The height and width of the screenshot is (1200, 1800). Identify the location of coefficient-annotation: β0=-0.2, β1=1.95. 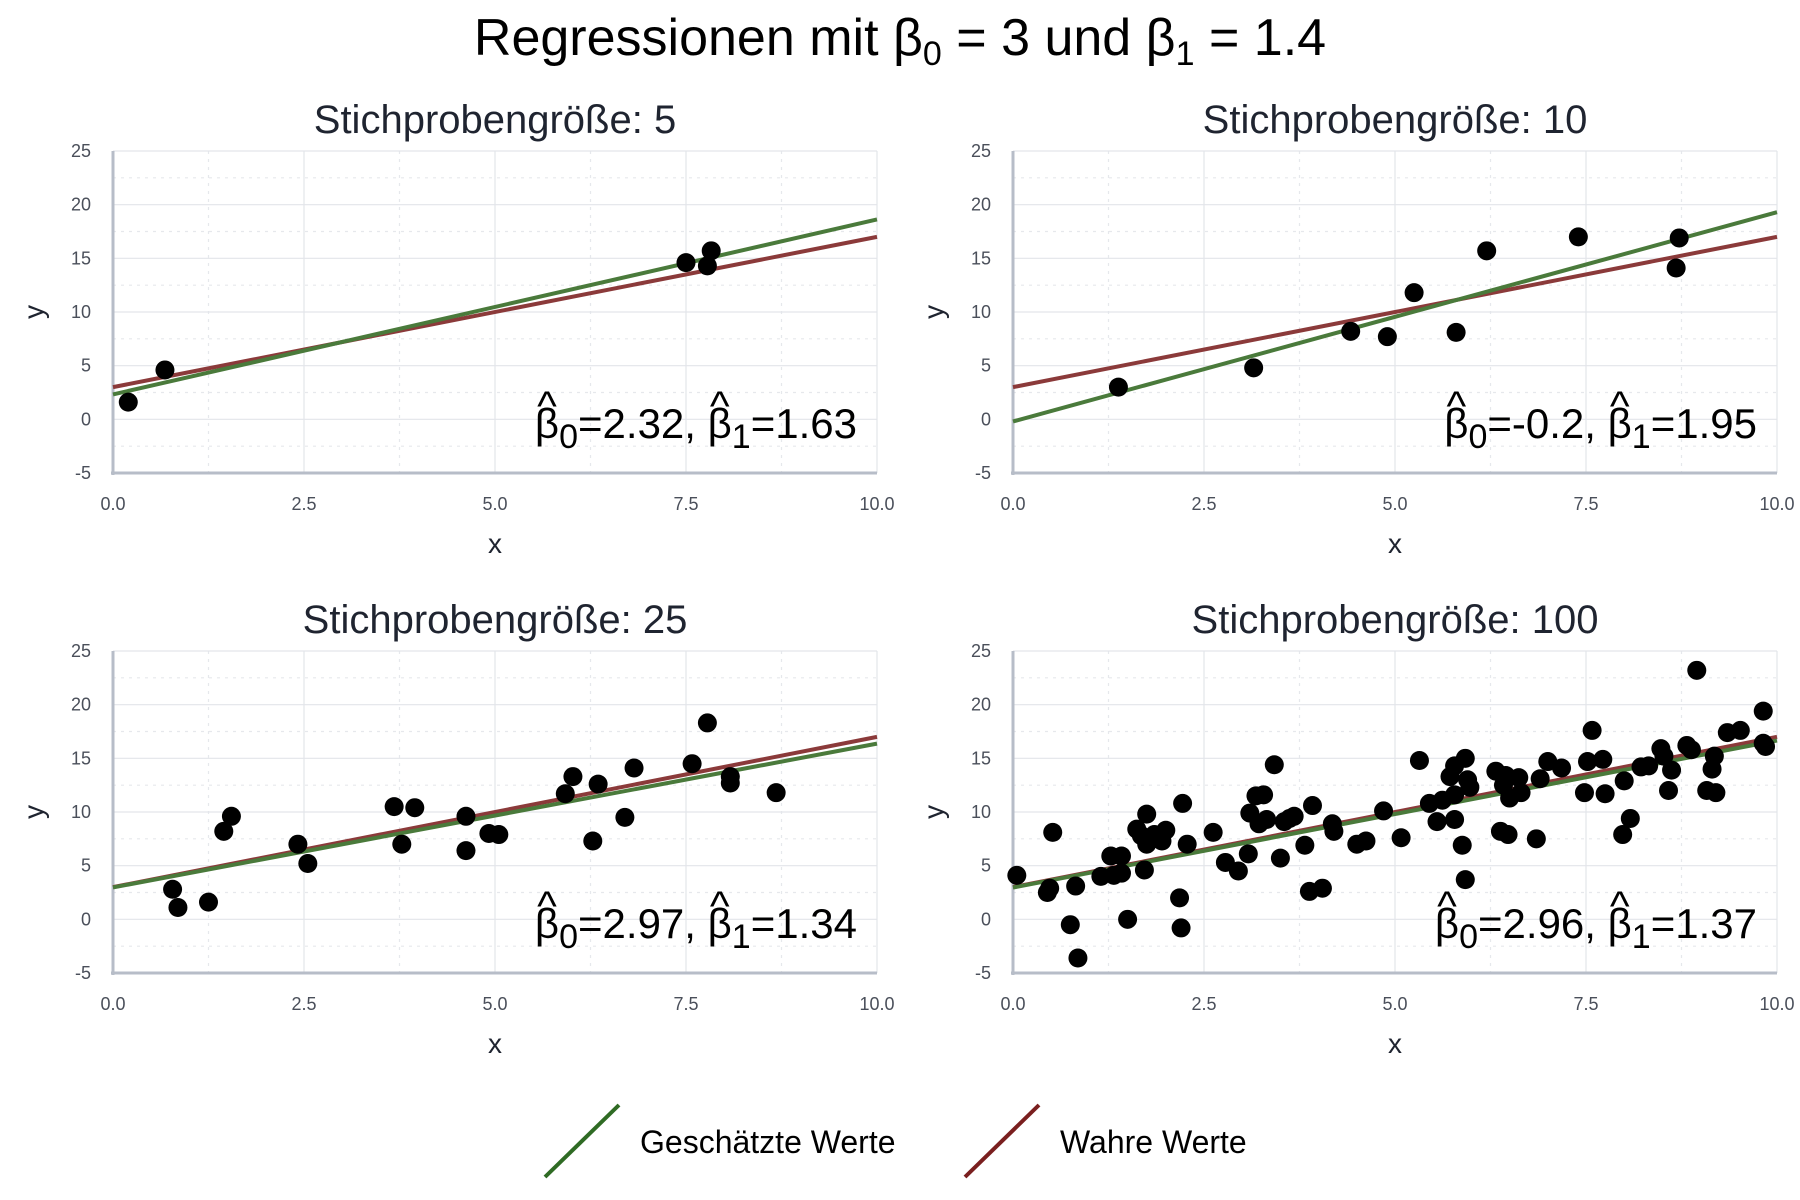
(1600, 428).